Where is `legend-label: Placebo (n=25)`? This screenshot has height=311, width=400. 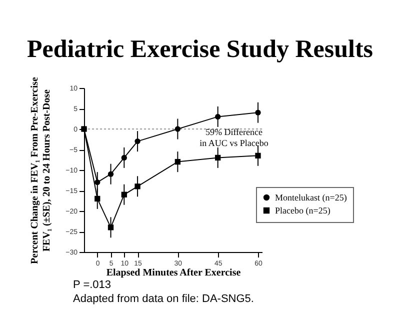 legend-label: Placebo (n=25) is located at coordinates (302, 211).